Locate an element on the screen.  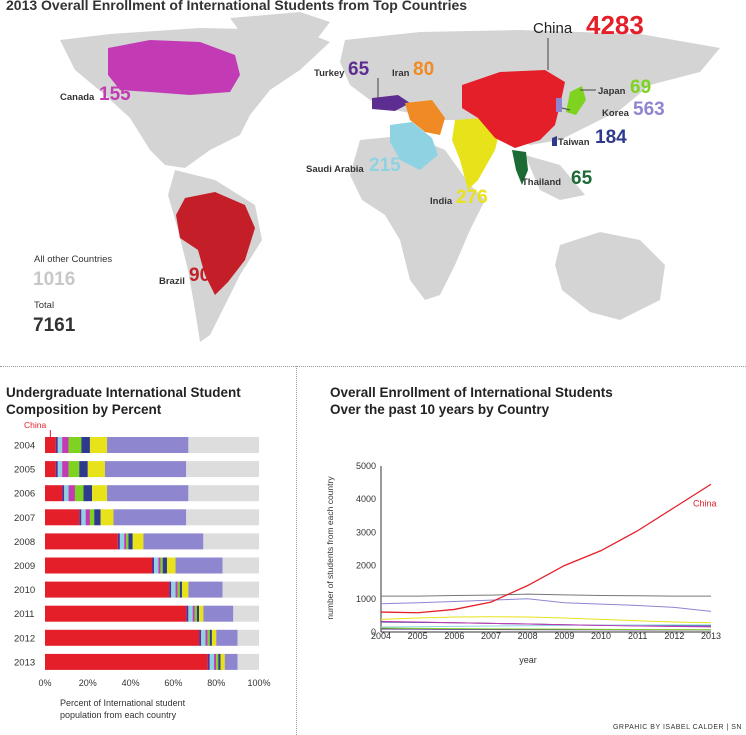
line-x-tick: 2013 is located at coordinates (711, 636).